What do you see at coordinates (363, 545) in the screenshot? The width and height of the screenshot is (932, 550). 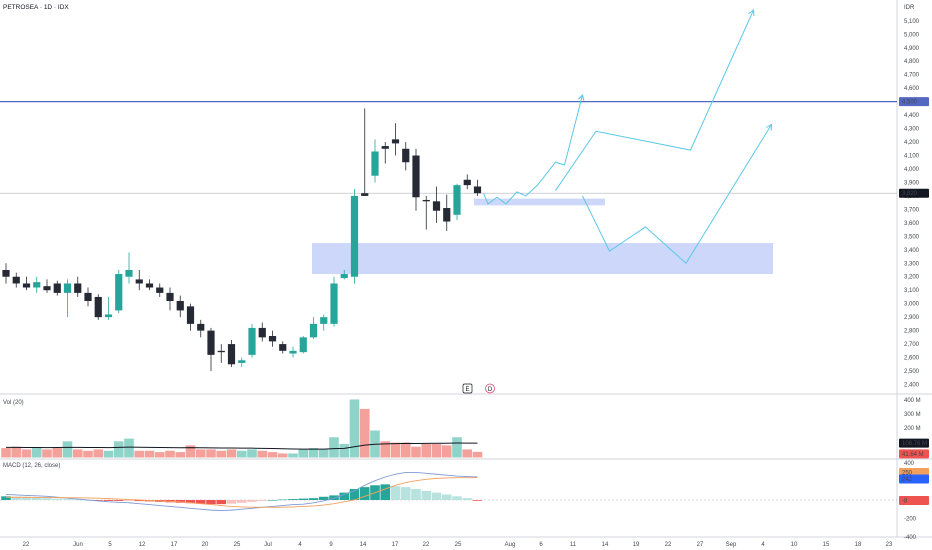 I see `time-tick-label: 14` at bounding box center [363, 545].